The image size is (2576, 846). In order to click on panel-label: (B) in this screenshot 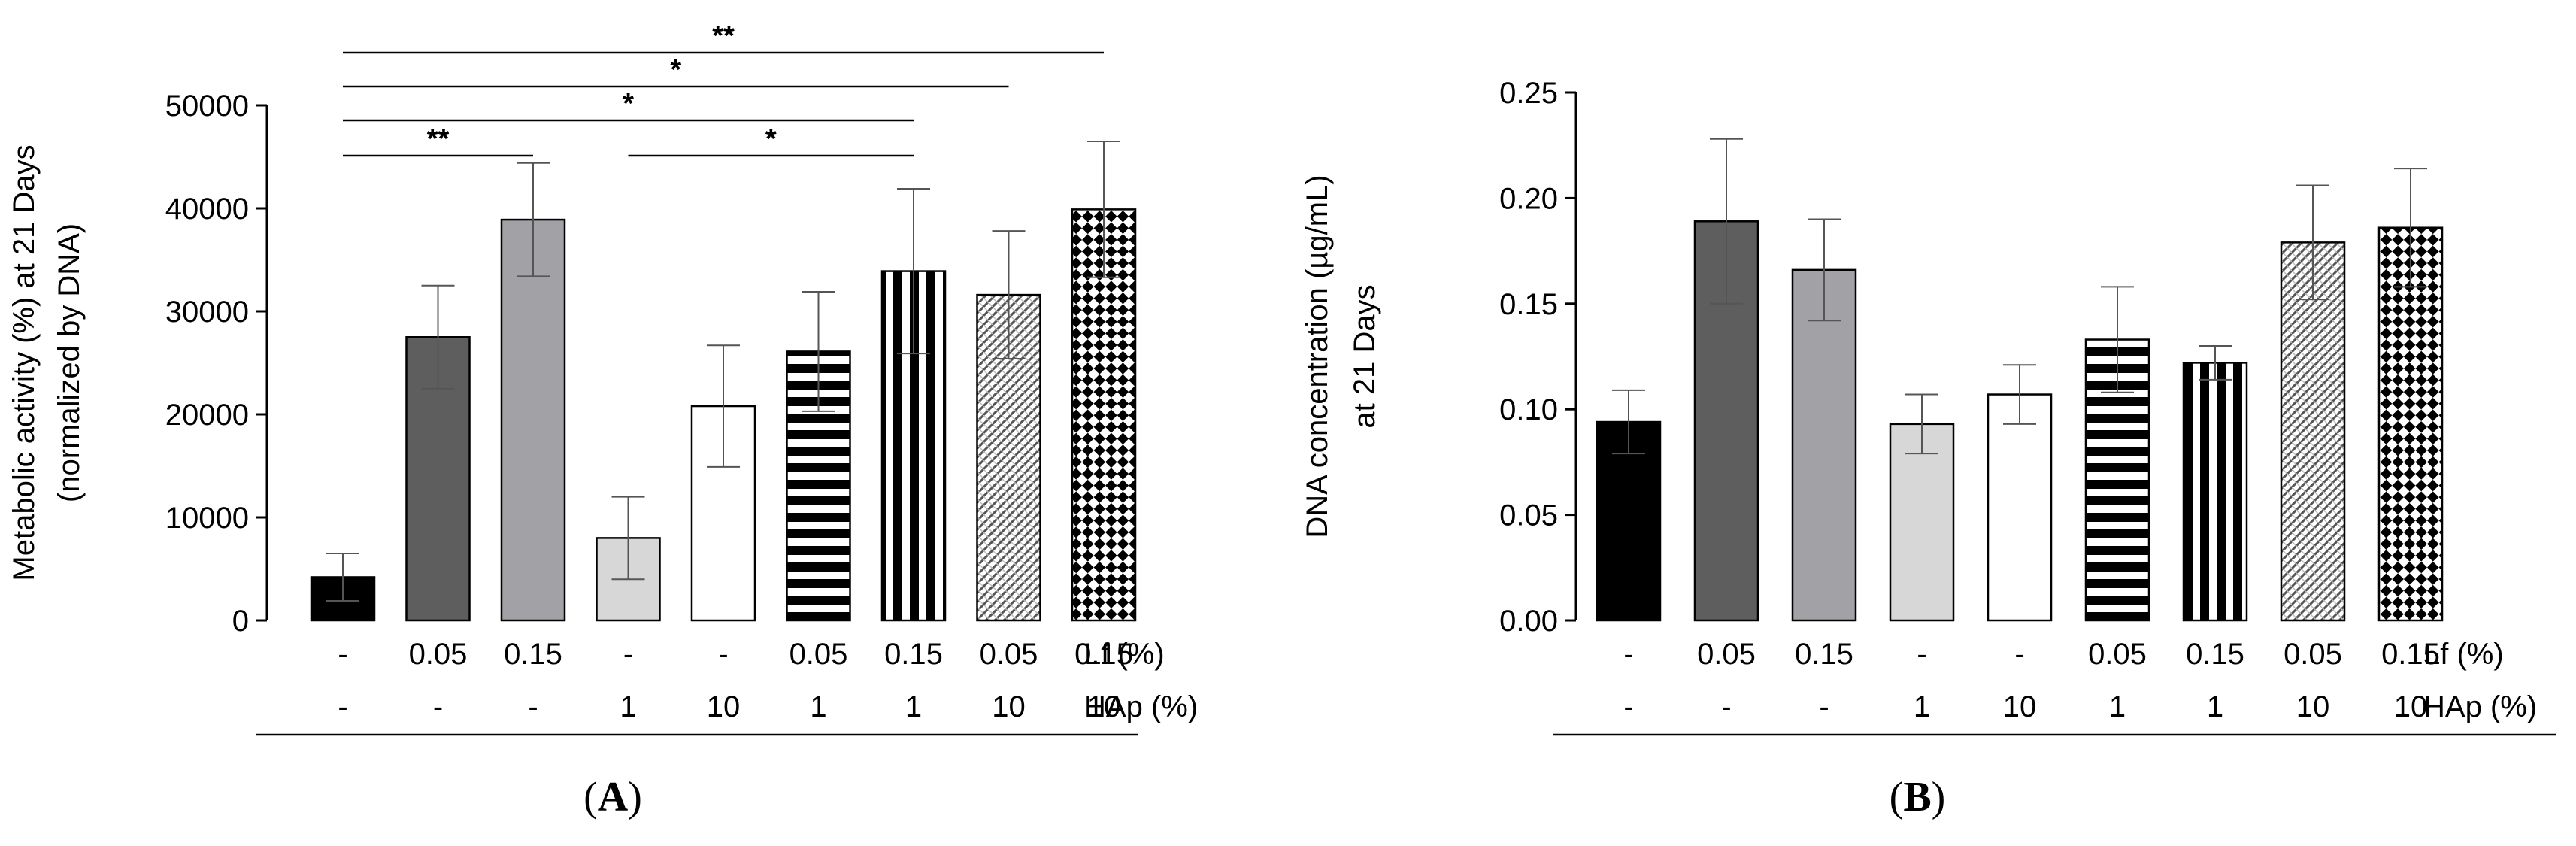, I will do `click(1918, 797)`.